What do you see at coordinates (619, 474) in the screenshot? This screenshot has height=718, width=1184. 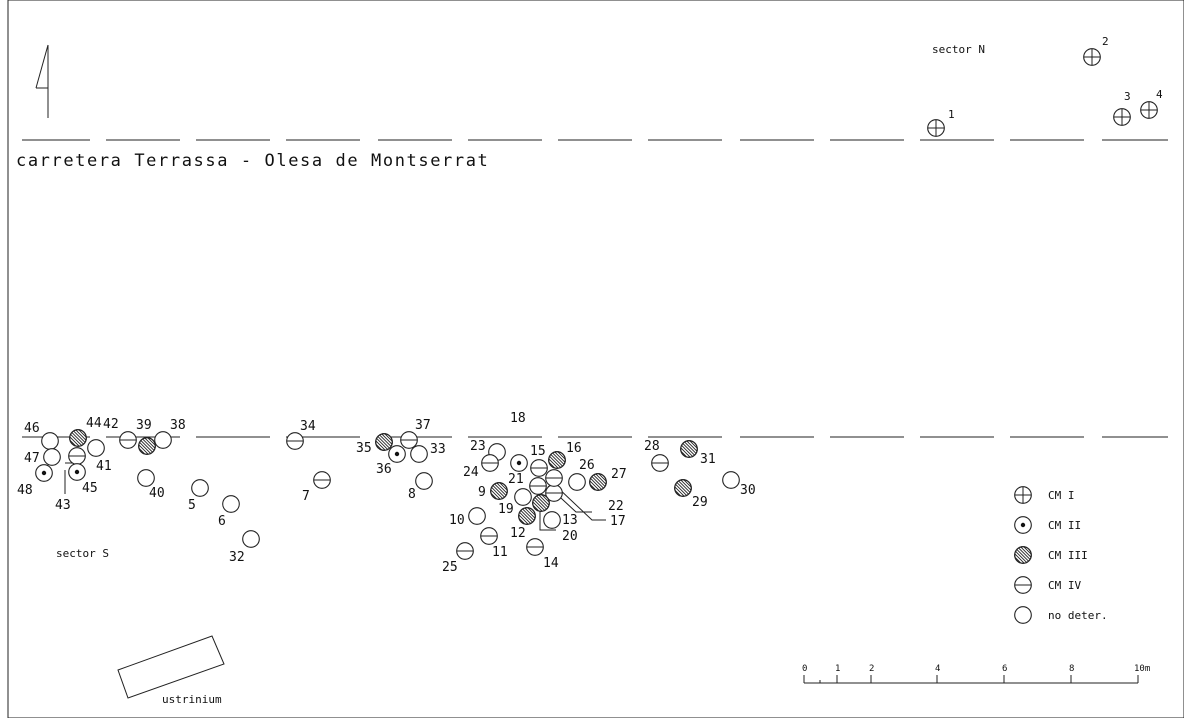 I see `tomb-label: 27` at bounding box center [619, 474].